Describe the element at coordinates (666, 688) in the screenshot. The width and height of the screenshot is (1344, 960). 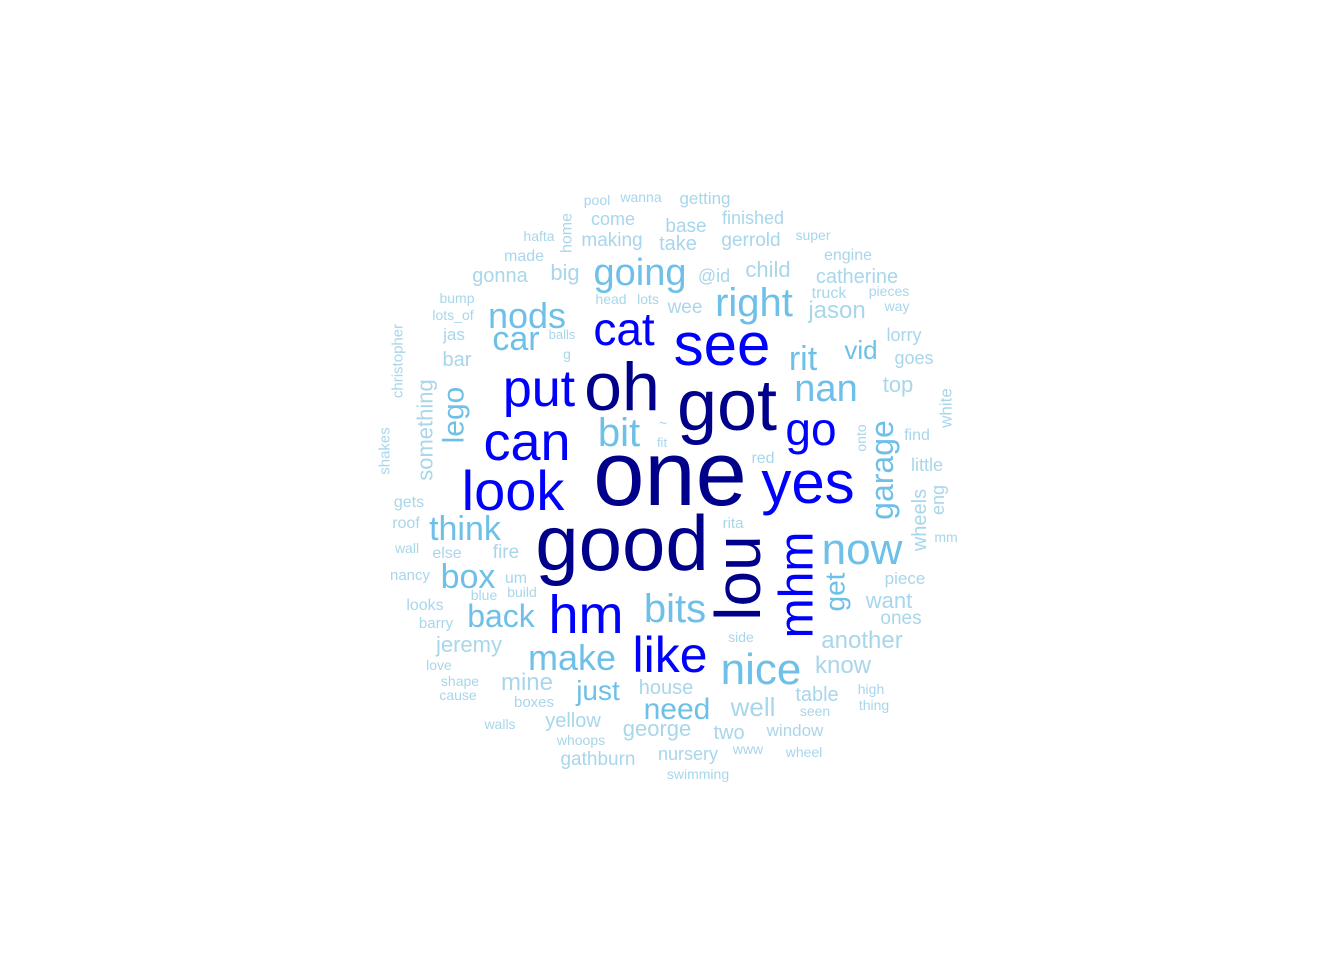
I see `word-house: house` at that location.